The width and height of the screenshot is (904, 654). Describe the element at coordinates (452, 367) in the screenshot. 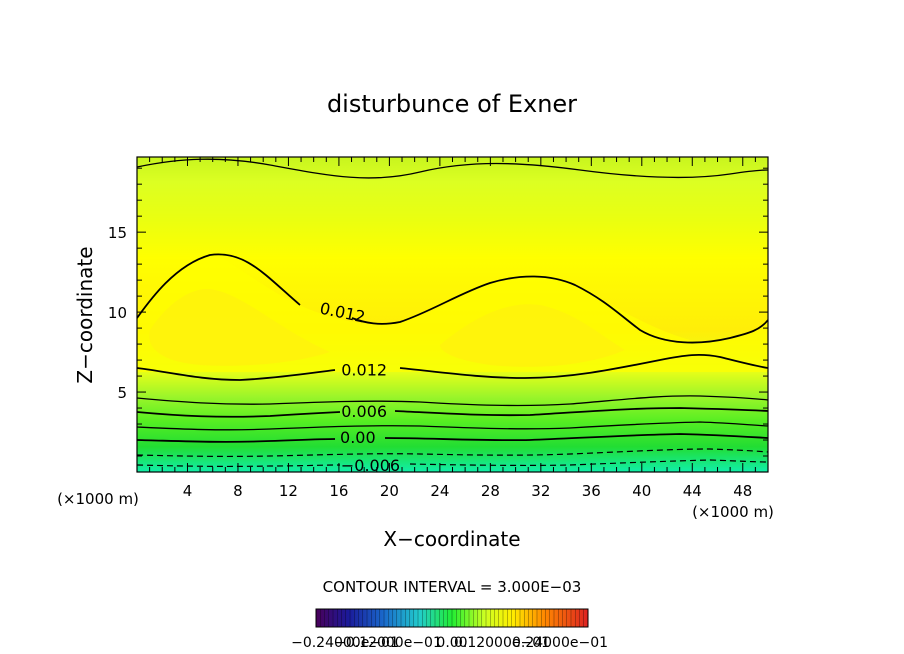

I see `contour-line-lower-0.012` at that location.